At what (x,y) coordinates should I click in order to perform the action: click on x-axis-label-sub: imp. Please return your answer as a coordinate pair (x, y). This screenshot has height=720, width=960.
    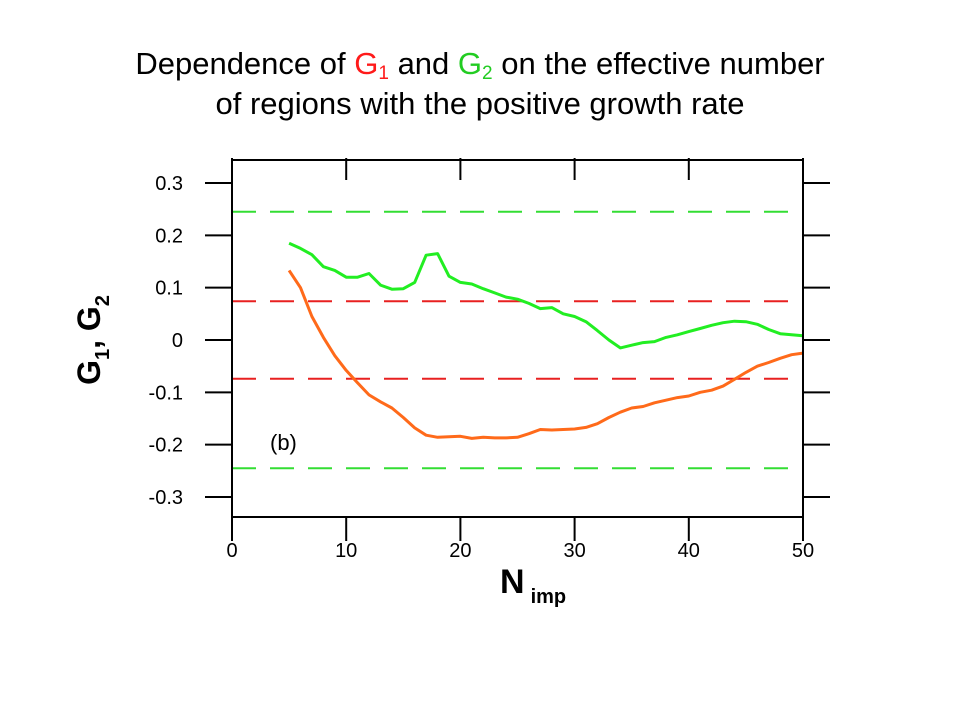
    Looking at the image, I should click on (549, 597).